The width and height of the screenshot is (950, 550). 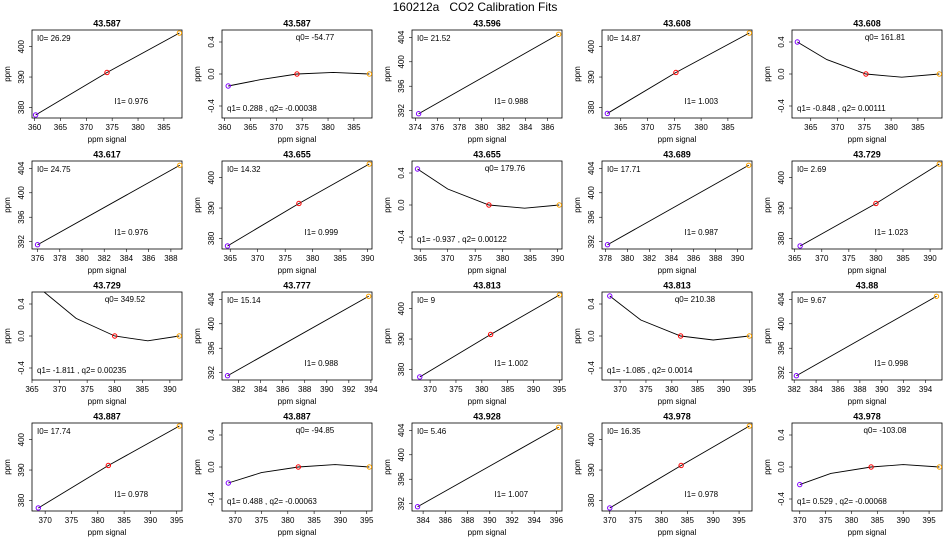 What do you see at coordinates (272, 501) in the screenshot?
I see `annotation: q1= 0.488 , q2= -0.00063` at bounding box center [272, 501].